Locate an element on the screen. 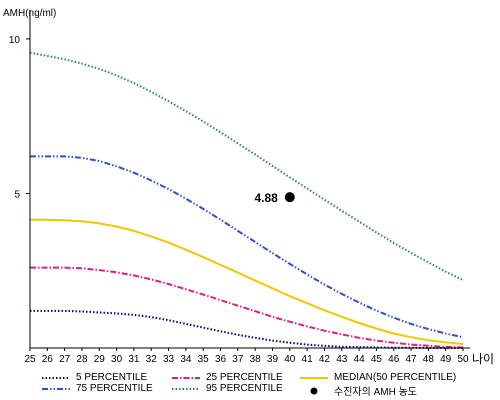 The width and height of the screenshot is (500, 400). x-tick-label: 31 is located at coordinates (134, 359).